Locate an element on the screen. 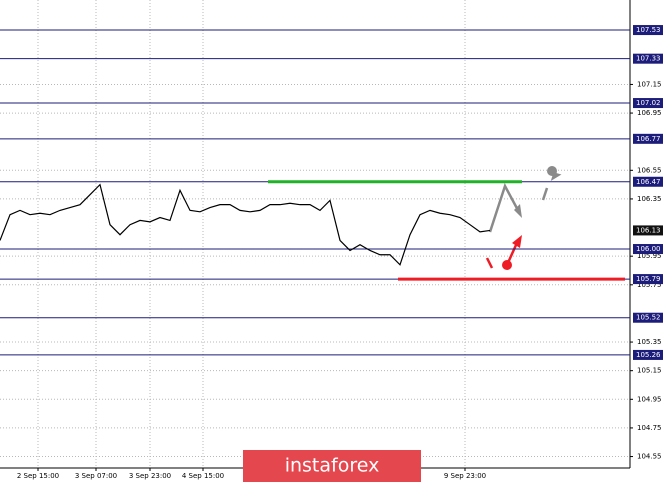 The width and height of the screenshot is (665, 482). level-label: 106.47 is located at coordinates (648, 182).